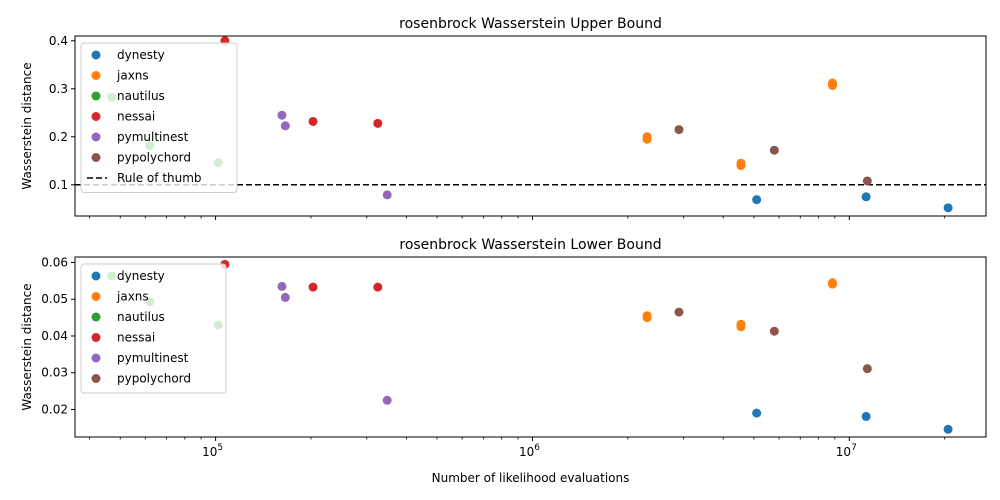  Describe the element at coordinates (159, 178) in the screenshot. I see `legend-label: Rule of thumb` at that location.